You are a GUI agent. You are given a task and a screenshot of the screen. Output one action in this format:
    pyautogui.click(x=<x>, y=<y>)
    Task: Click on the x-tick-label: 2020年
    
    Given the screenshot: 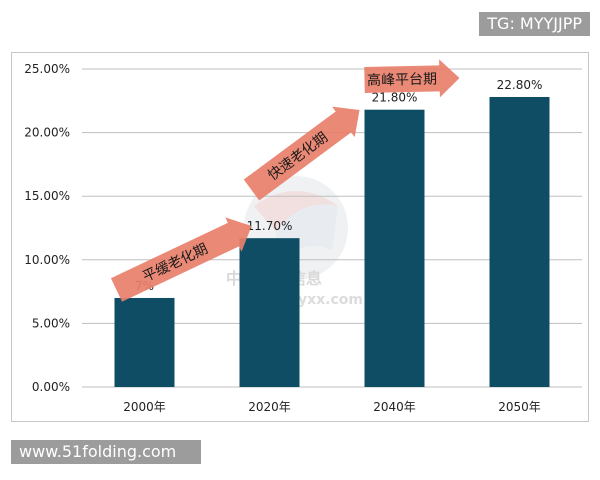 What is the action you would take?
    pyautogui.click(x=269, y=407)
    